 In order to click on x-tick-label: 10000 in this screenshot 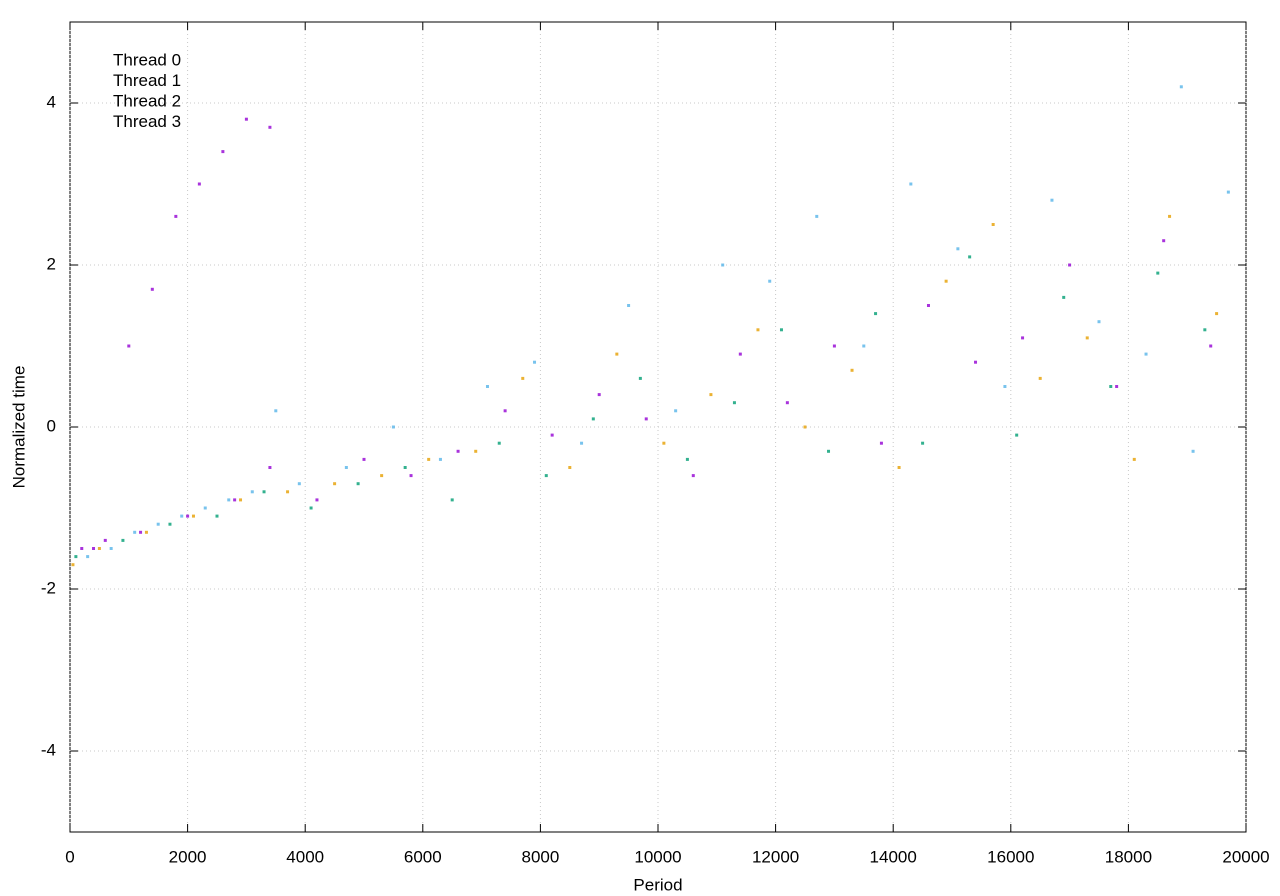, I will do `click(657, 856)`.